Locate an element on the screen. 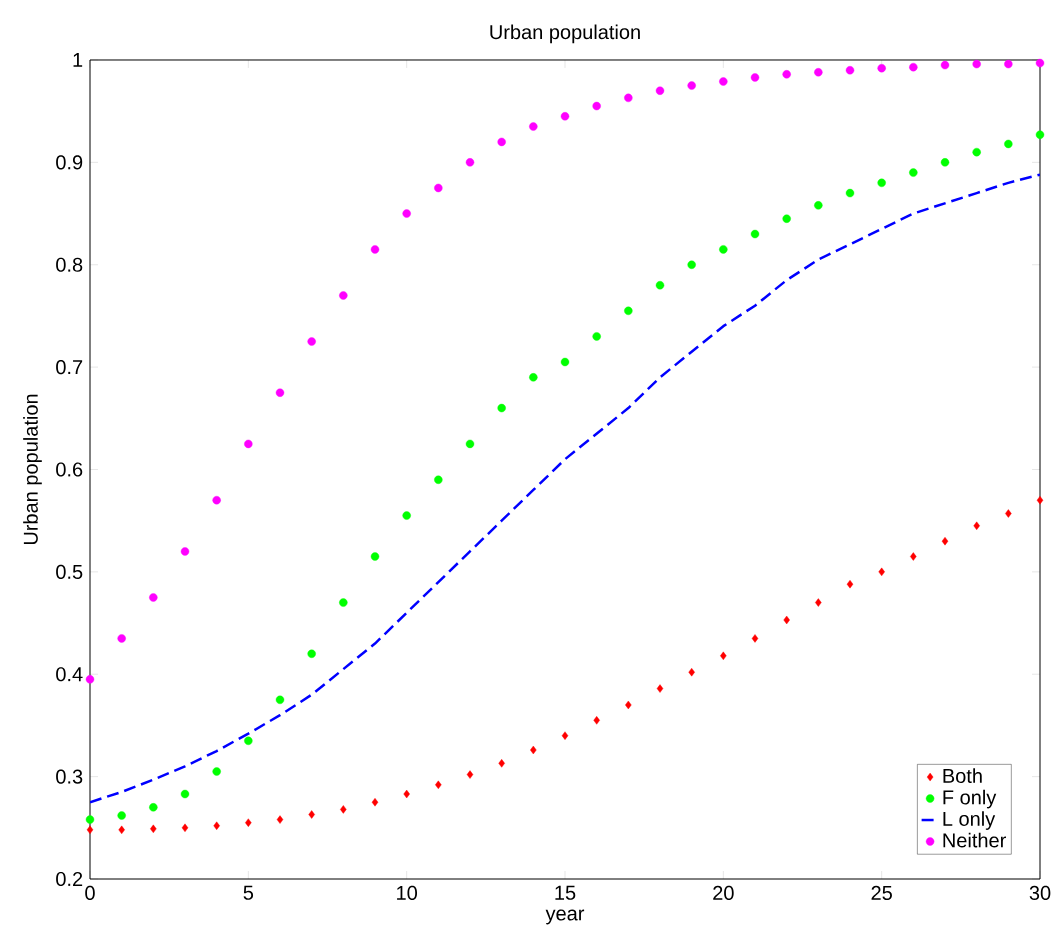 This screenshot has height=931, width=1060. chart-title: Urban population is located at coordinates (565, 34).